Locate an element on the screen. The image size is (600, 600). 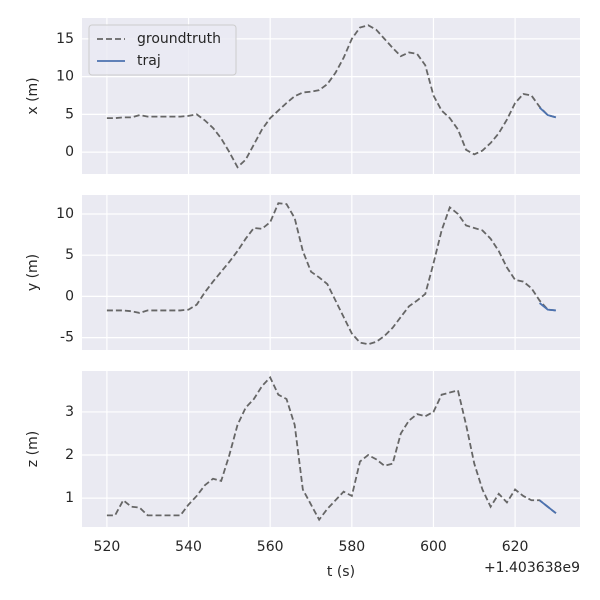
x-tick-label: 600 is located at coordinates (433, 547).